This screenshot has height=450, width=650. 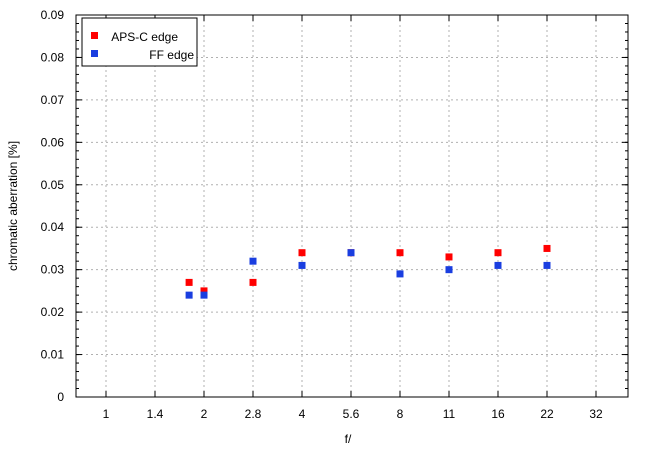 I want to click on y-tick-label: 0.01, so click(x=53, y=355).